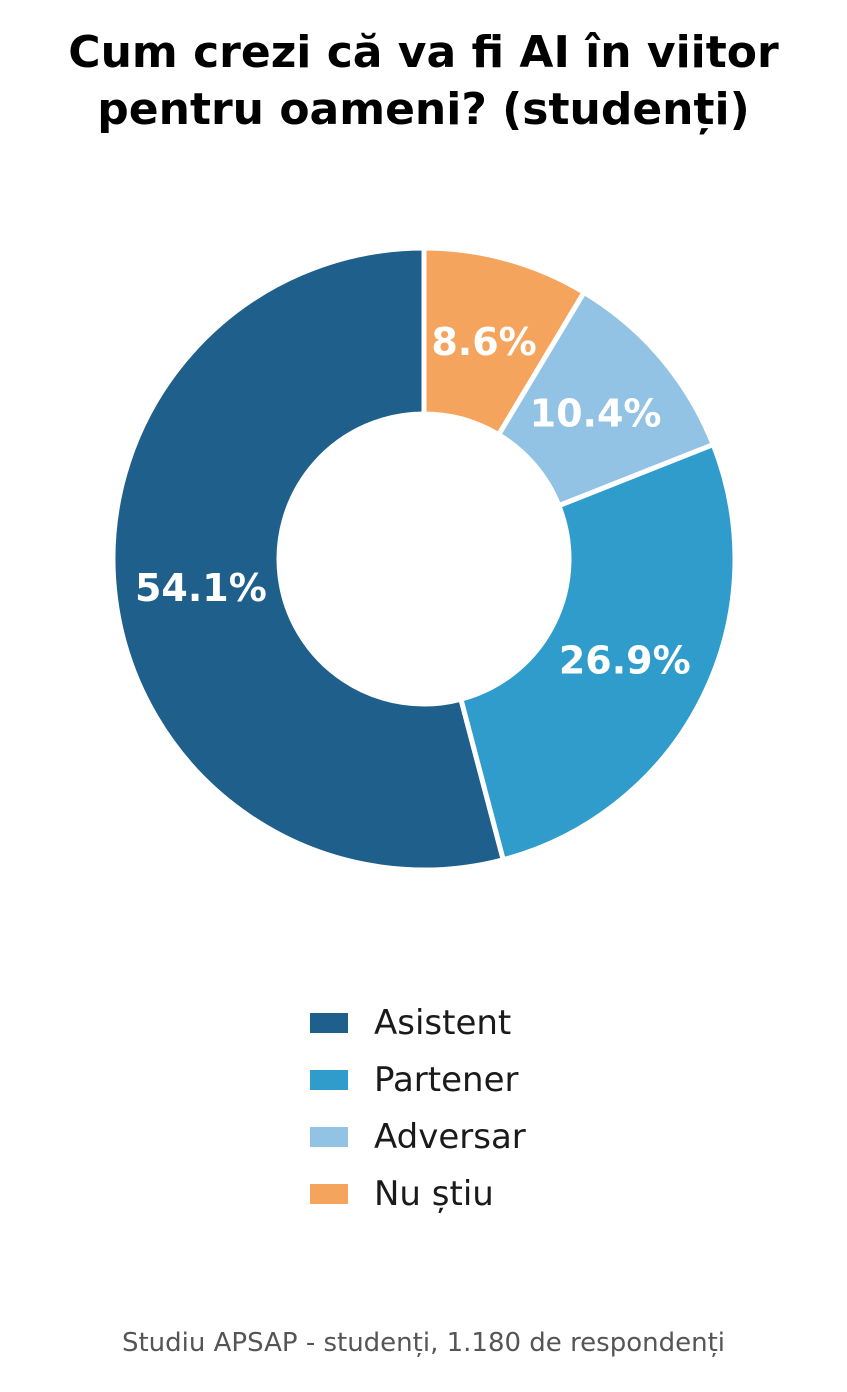 The image size is (847, 1392). I want to click on donut-slice-nu-stiu, so click(504, 342).